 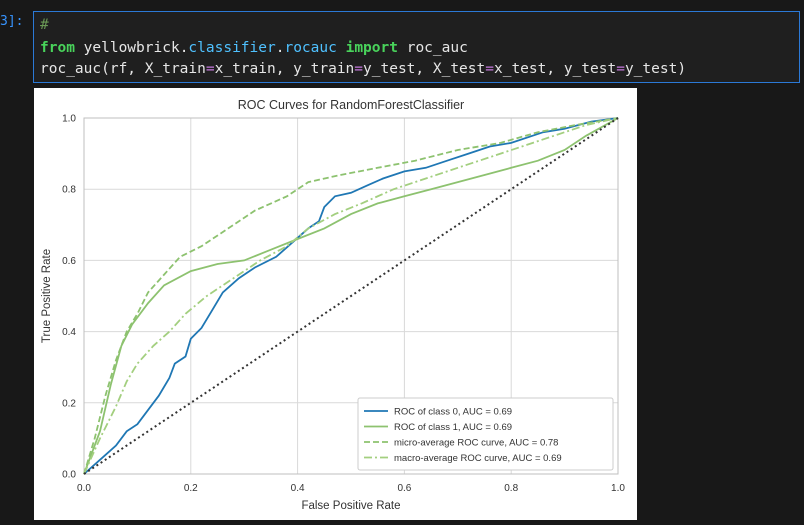 What do you see at coordinates (404, 488) in the screenshot?
I see `x-tick-label: 0.6` at bounding box center [404, 488].